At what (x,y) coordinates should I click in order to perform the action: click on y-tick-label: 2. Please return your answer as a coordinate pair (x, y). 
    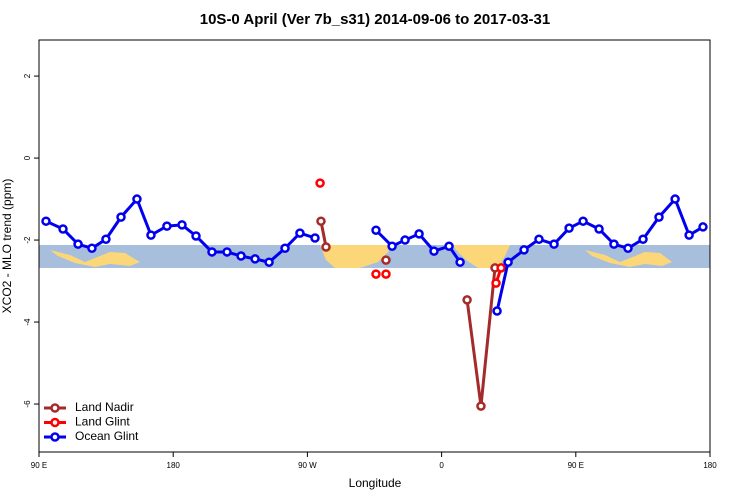
    Looking at the image, I should click on (27, 75).